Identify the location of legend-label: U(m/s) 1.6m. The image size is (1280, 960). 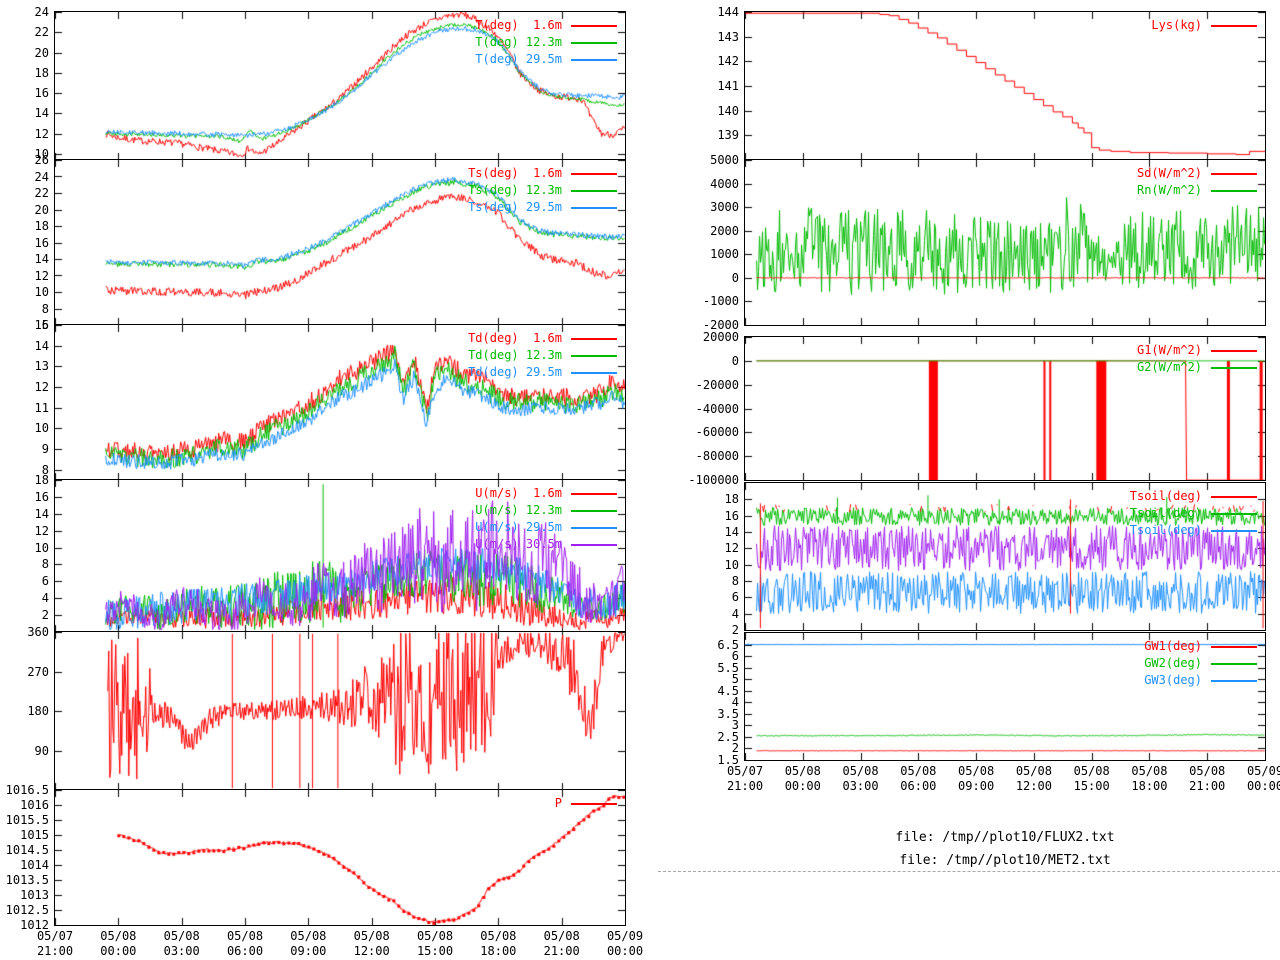
(518, 493).